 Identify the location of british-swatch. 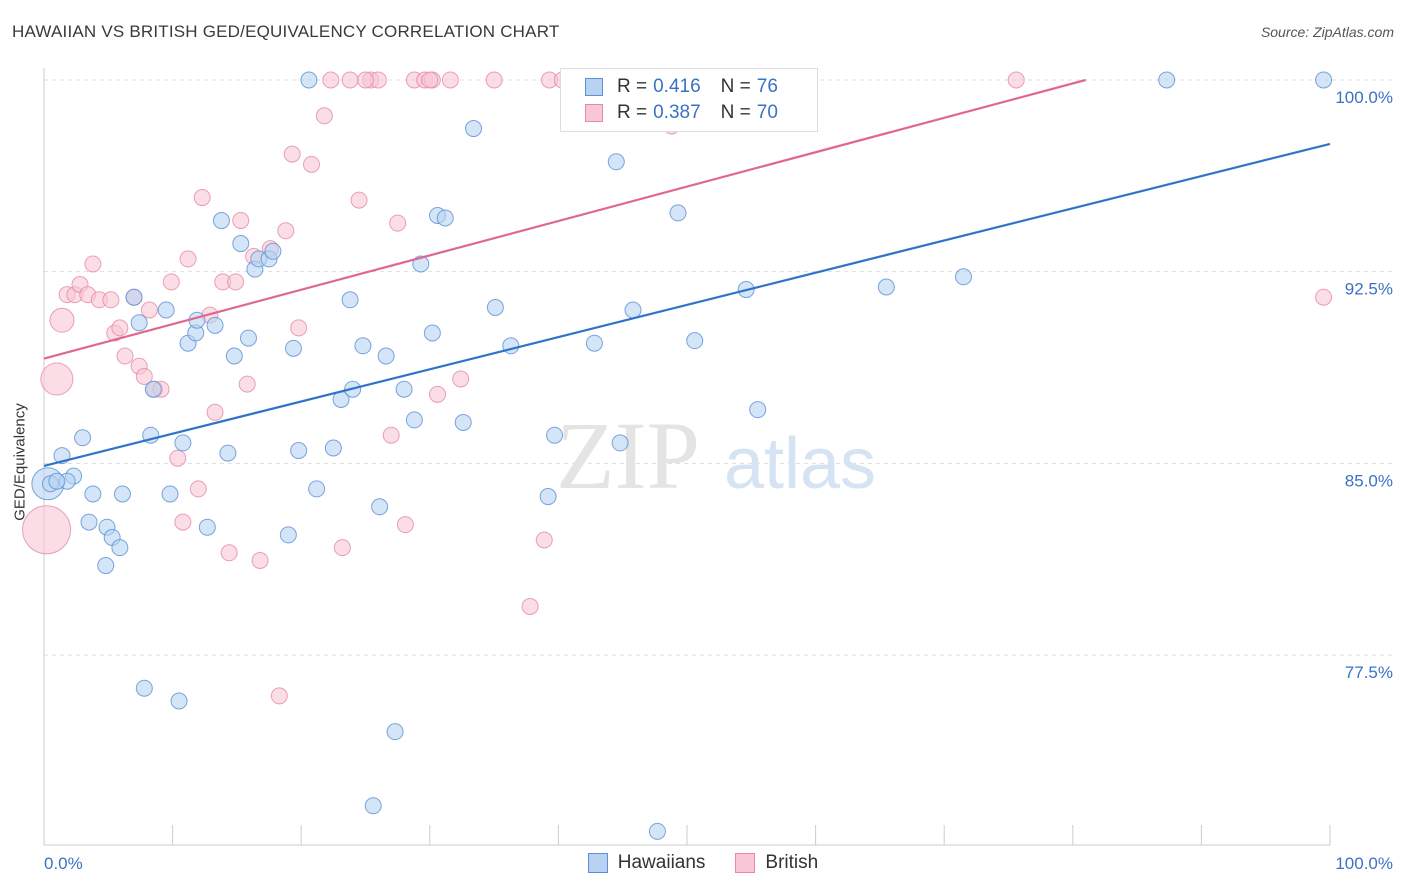
(594, 113).